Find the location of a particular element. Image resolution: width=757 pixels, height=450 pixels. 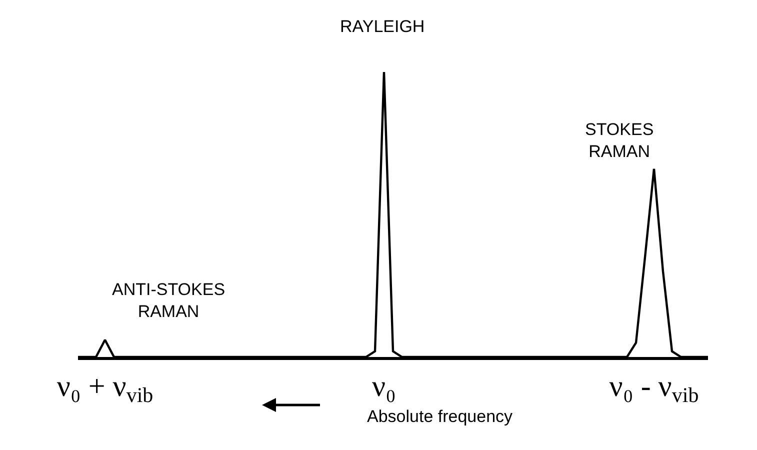

text: RAYLEIGH is located at coordinates (382, 26).